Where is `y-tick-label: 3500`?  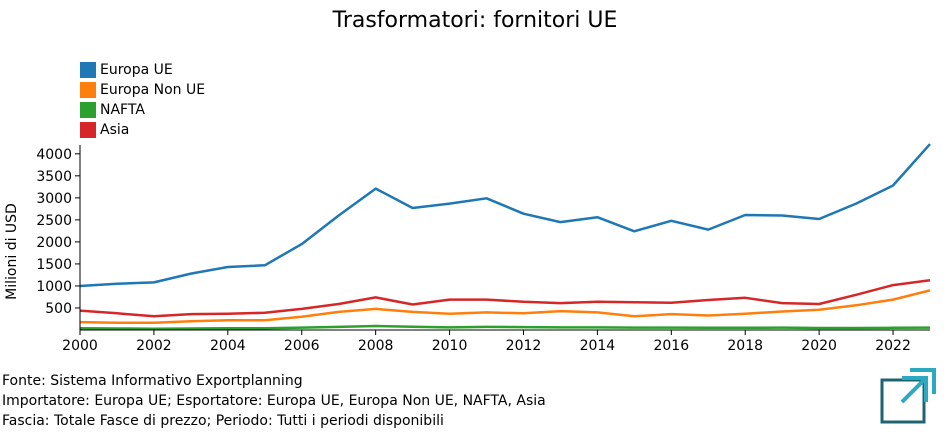
y-tick-label: 3500 is located at coordinates (54, 177).